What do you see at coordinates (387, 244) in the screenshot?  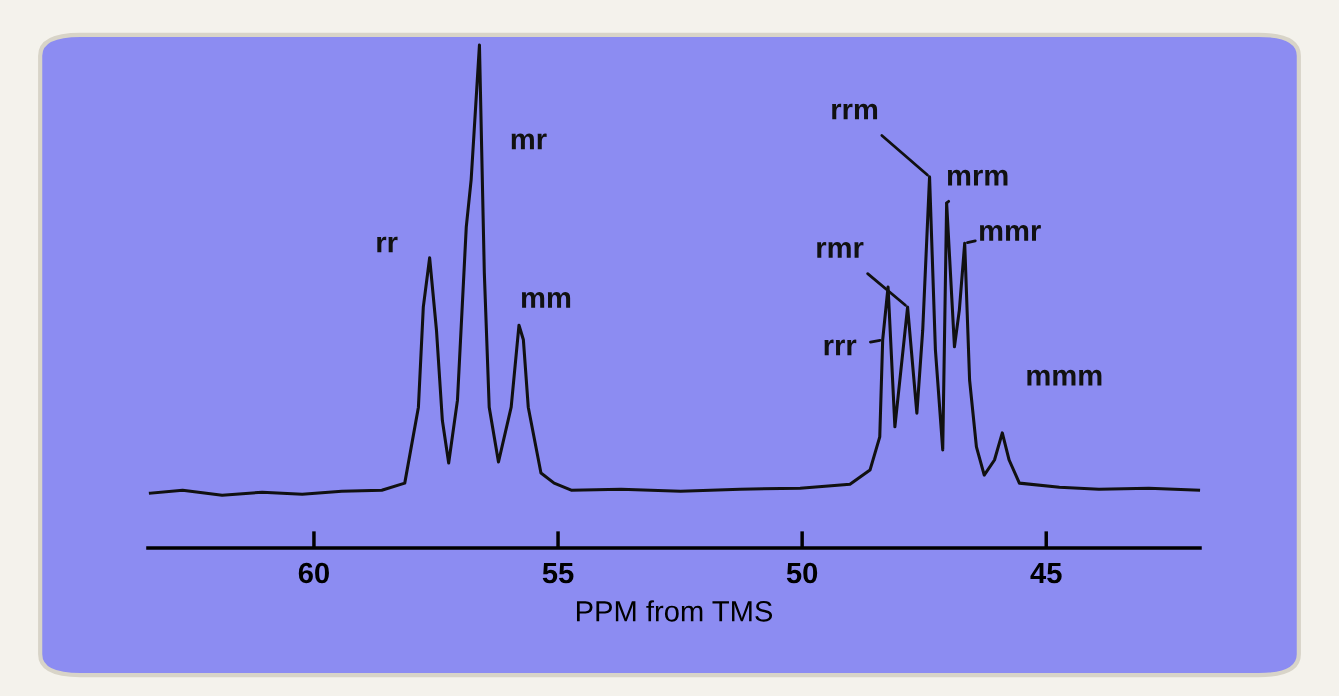 I see `annotation: rr` at bounding box center [387, 244].